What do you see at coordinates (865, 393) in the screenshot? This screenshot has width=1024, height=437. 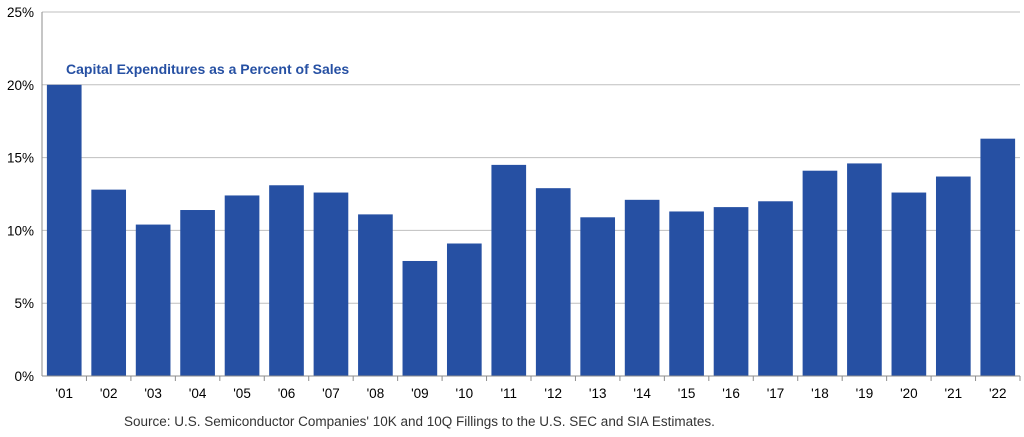 I see `x-tick-label: '19` at bounding box center [865, 393].